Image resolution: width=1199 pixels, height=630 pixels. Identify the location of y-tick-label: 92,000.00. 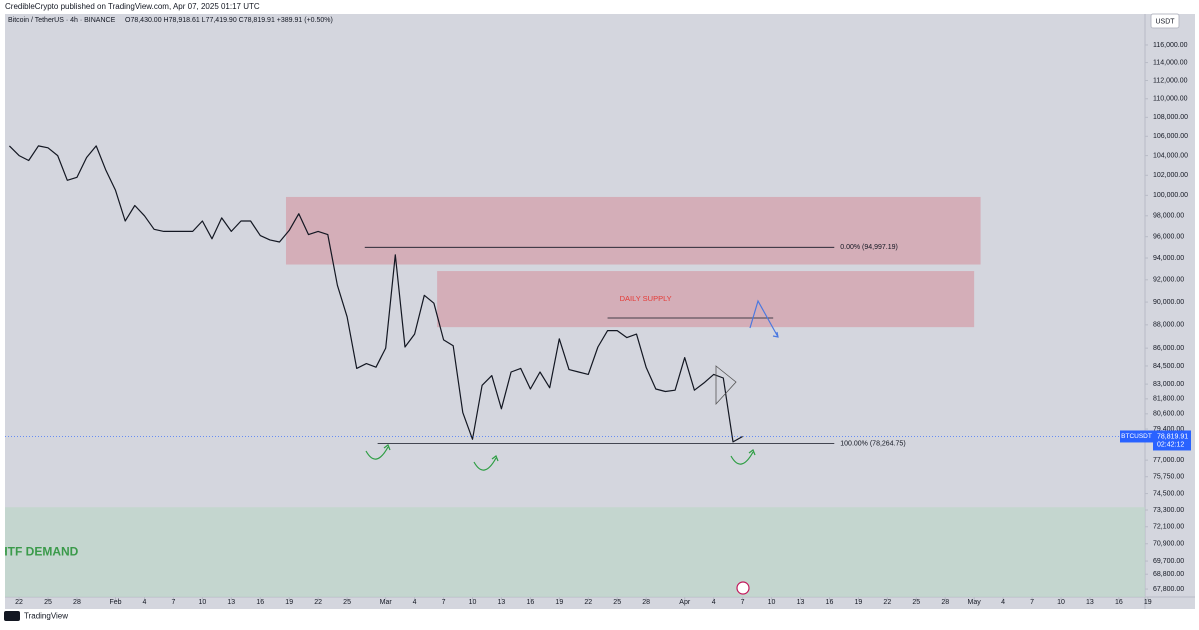
(1168, 280).